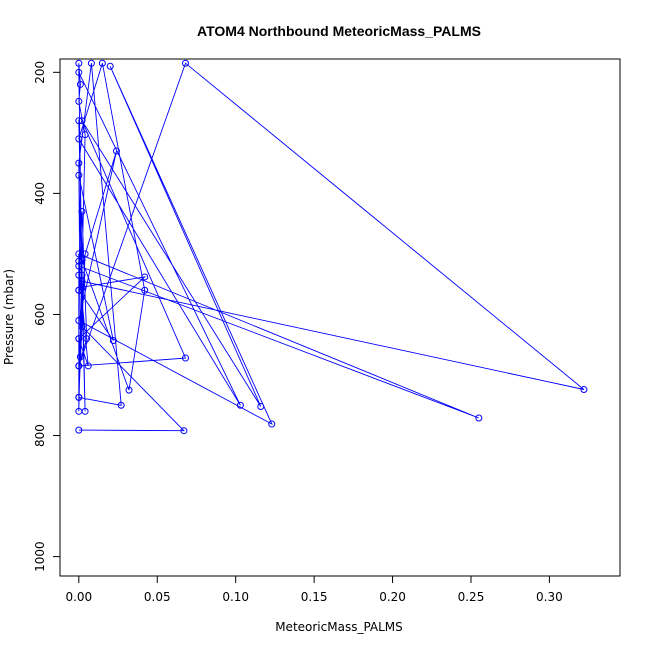 Image resolution: width=650 pixels, height=650 pixels. What do you see at coordinates (40, 193) in the screenshot?
I see `y-tick-label: 400` at bounding box center [40, 193].